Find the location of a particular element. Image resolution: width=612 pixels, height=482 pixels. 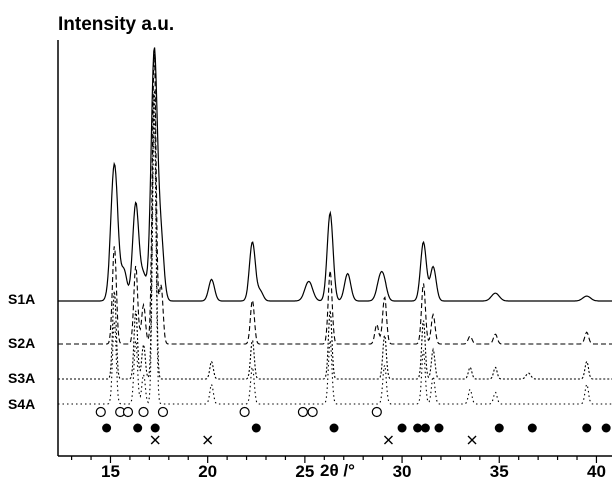

x-tick-label: 20 is located at coordinates (207, 471).